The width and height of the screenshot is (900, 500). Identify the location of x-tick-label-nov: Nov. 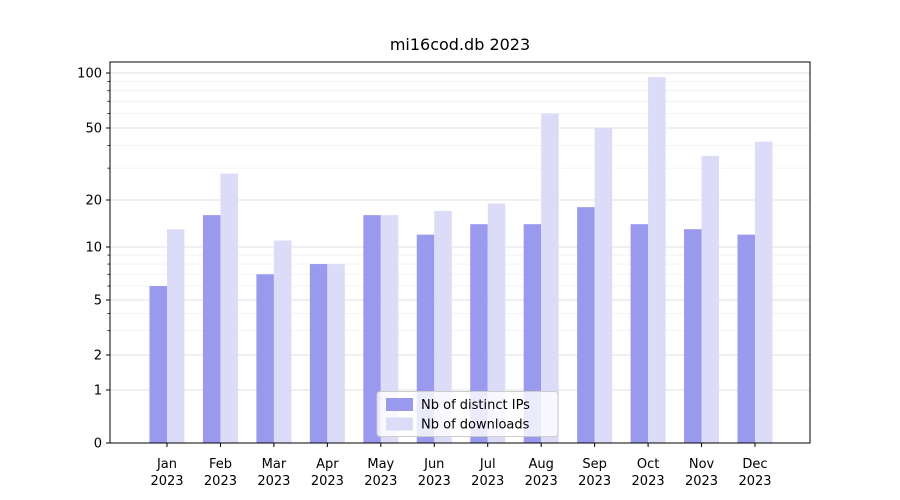
(702, 464).